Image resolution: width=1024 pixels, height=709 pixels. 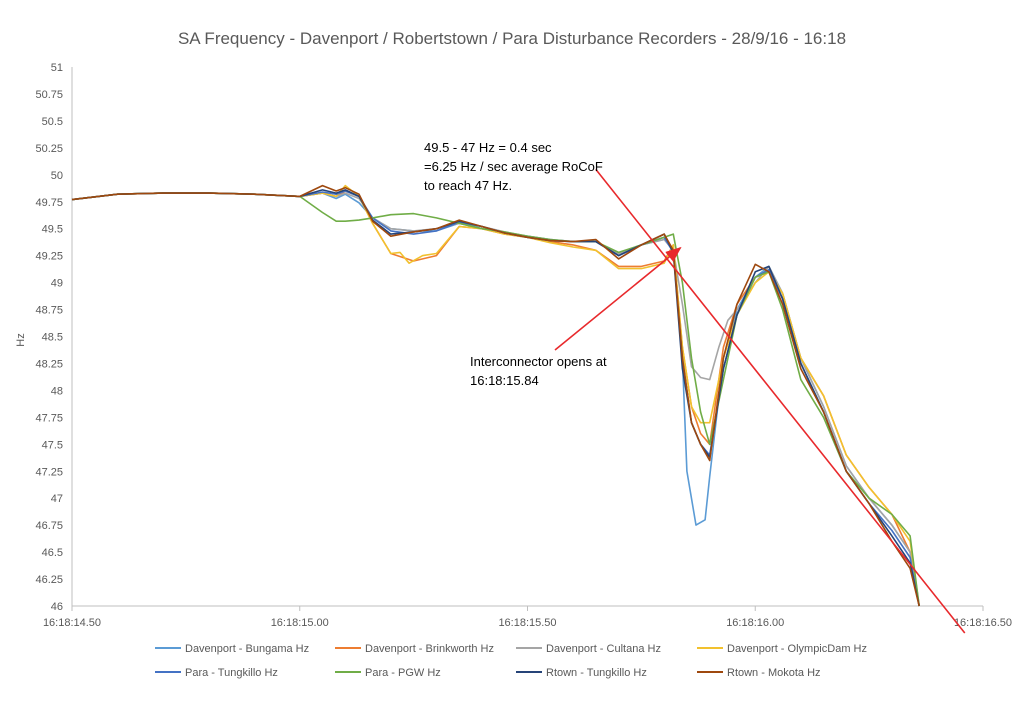 I want to click on legend-label: Para - Tungkillo Hz, so click(x=231, y=673).